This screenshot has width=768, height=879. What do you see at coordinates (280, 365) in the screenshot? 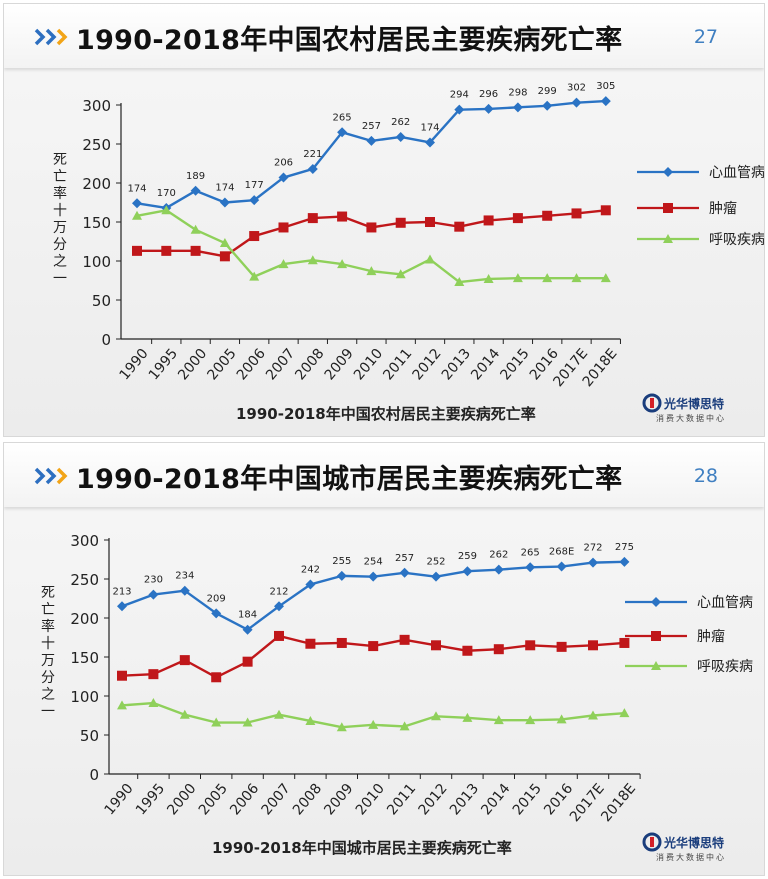
I see `x-tick-label: 2007` at bounding box center [280, 365].